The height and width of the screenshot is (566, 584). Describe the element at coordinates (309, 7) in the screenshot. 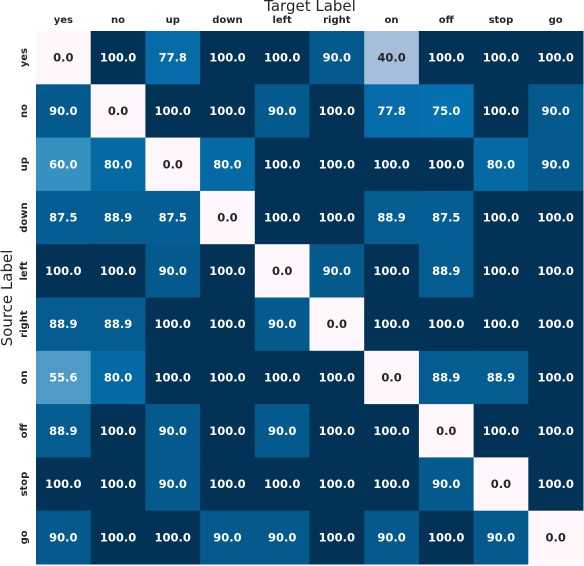

I see `x-axis-title: Target Label` at that location.